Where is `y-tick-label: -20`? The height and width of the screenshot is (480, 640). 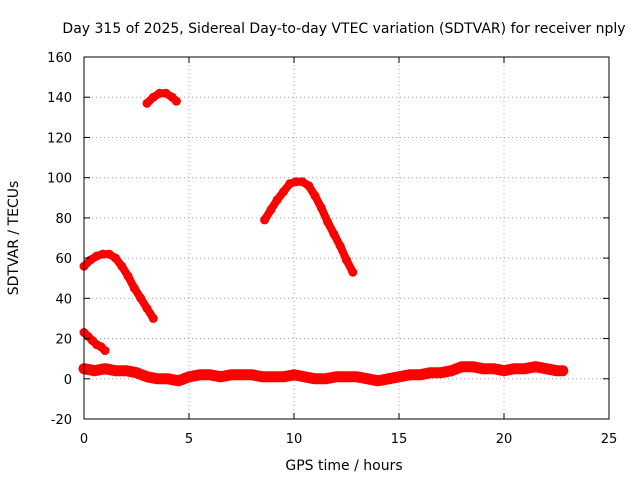 y-tick-label: -20 is located at coordinates (61, 420).